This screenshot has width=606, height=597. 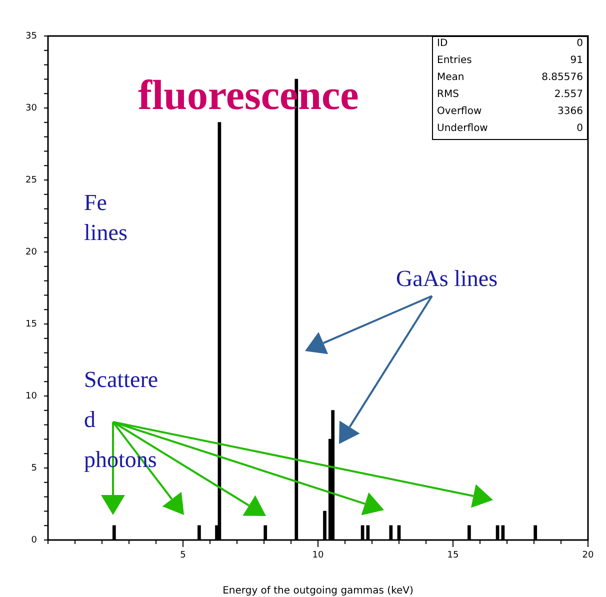 I want to click on y-tick-label: 30, so click(x=32, y=108).